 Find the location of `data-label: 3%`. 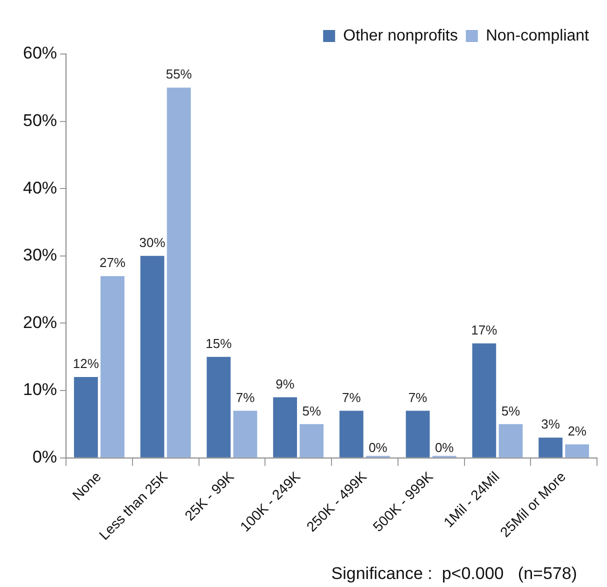

data-label: 3% is located at coordinates (550, 424).